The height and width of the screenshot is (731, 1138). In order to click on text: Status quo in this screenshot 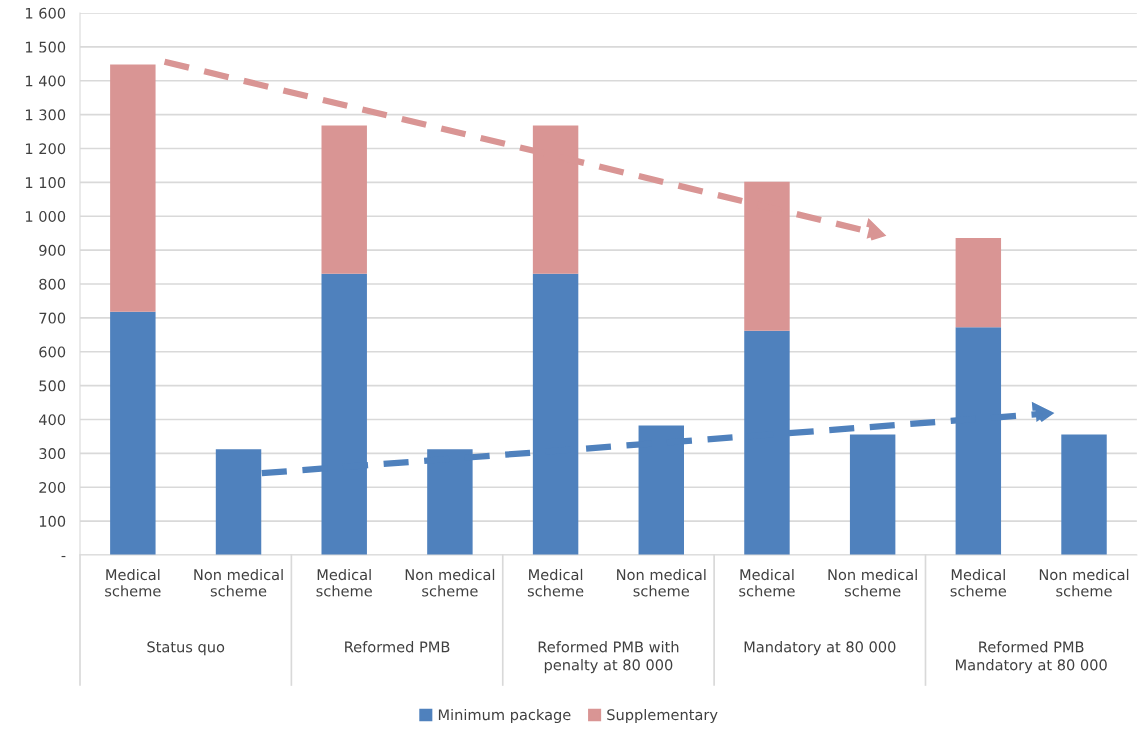, I will do `click(186, 648)`.